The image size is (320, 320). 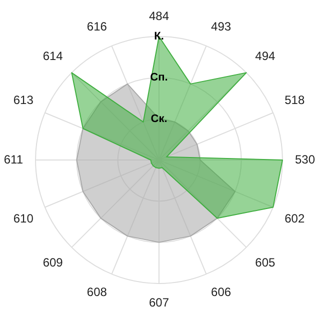 What do you see at coordinates (159, 16) in the screenshot?
I see `spoke-label: 484` at bounding box center [159, 16].